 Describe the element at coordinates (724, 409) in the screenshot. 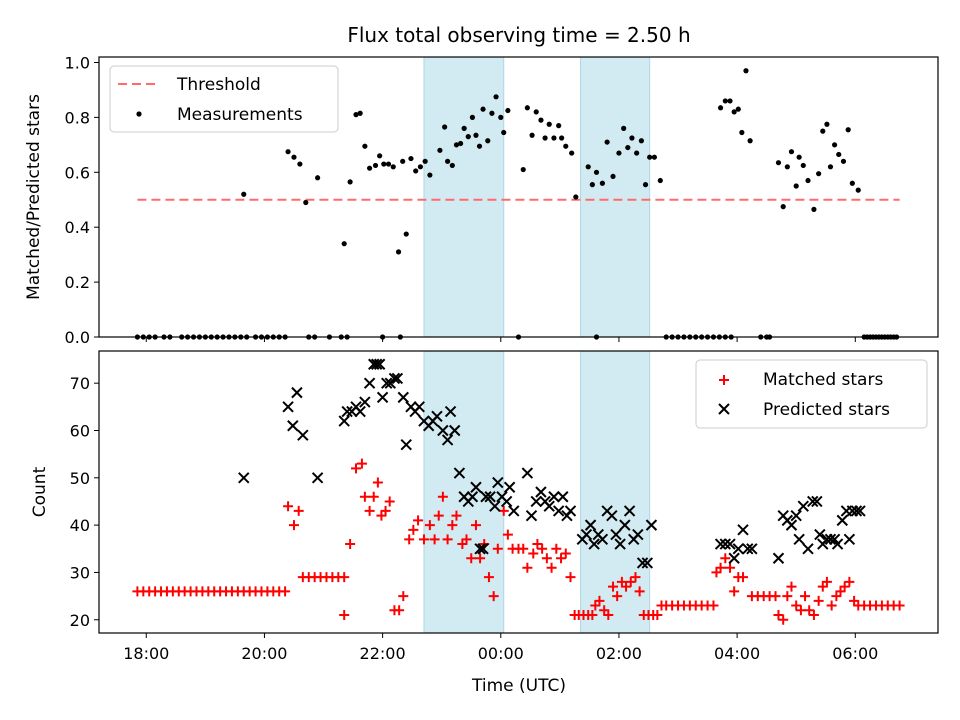

I see `legend-predicted-swatch` at that location.